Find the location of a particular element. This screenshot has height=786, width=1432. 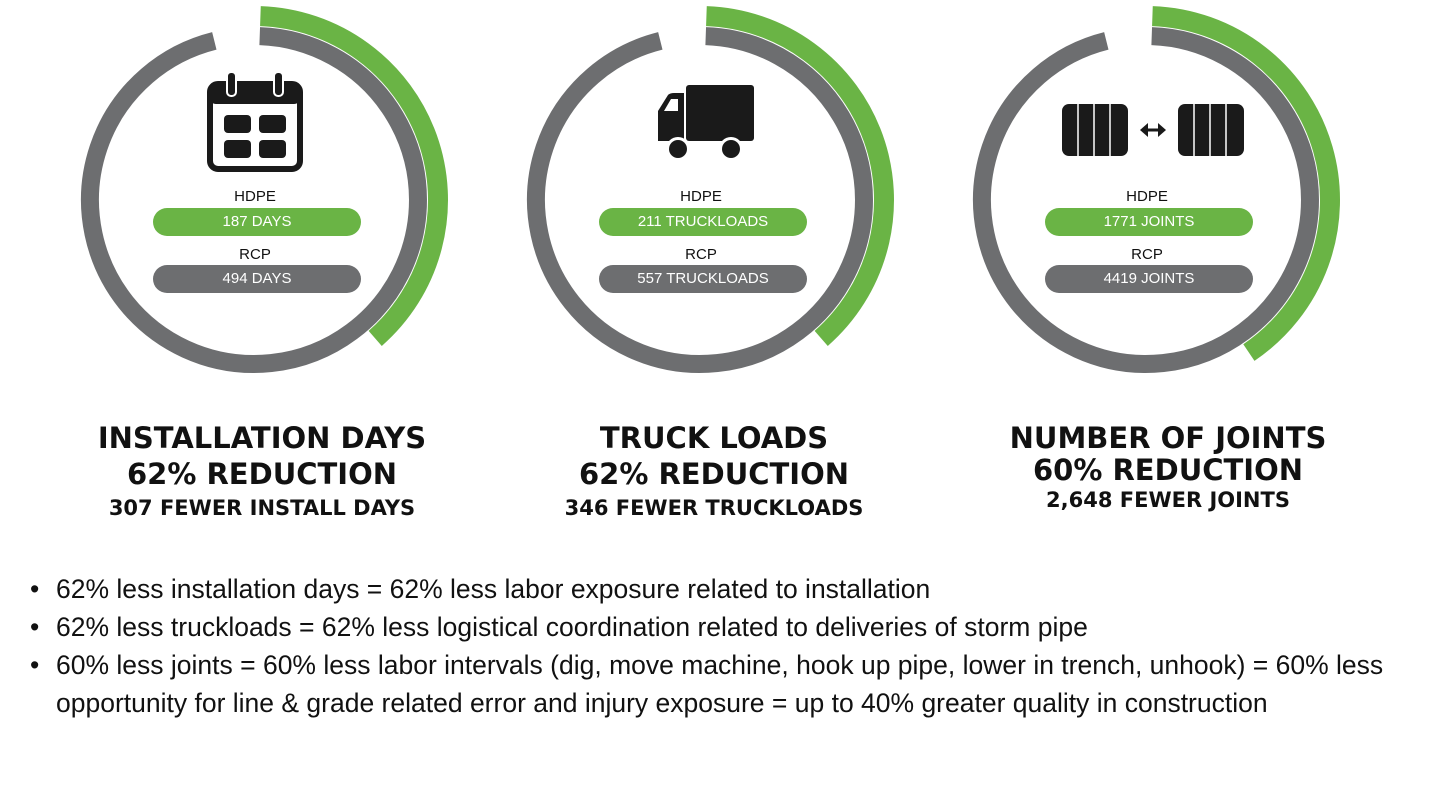

caption-subtitle: 2,648 FEWER JOINTS is located at coordinates (1168, 500).